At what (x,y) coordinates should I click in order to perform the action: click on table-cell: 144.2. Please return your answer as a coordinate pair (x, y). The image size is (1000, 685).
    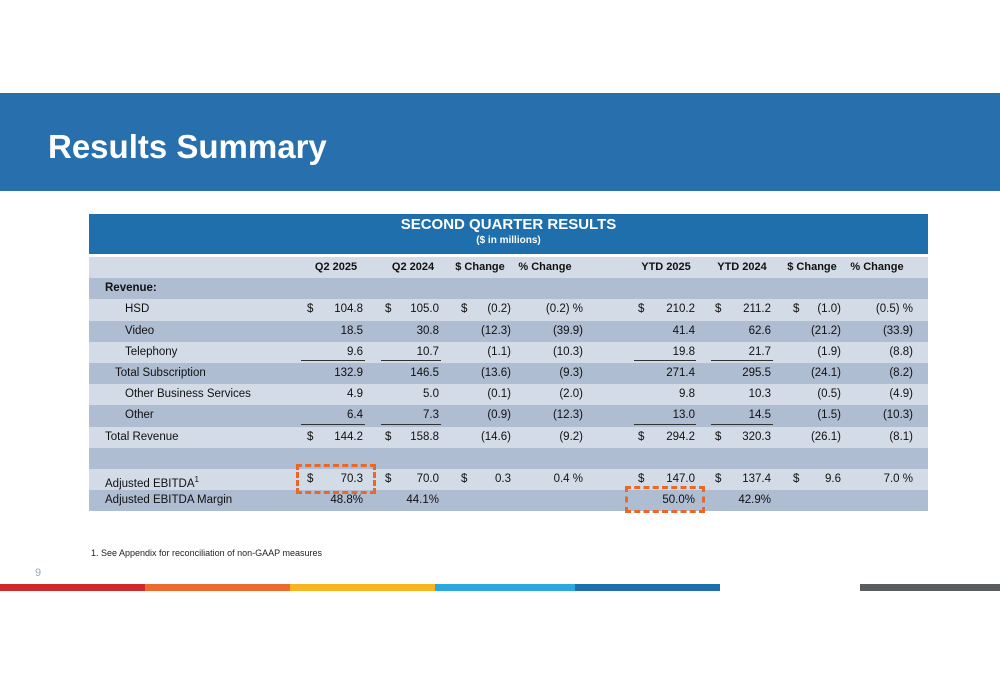
    Looking at the image, I should click on (348, 436).